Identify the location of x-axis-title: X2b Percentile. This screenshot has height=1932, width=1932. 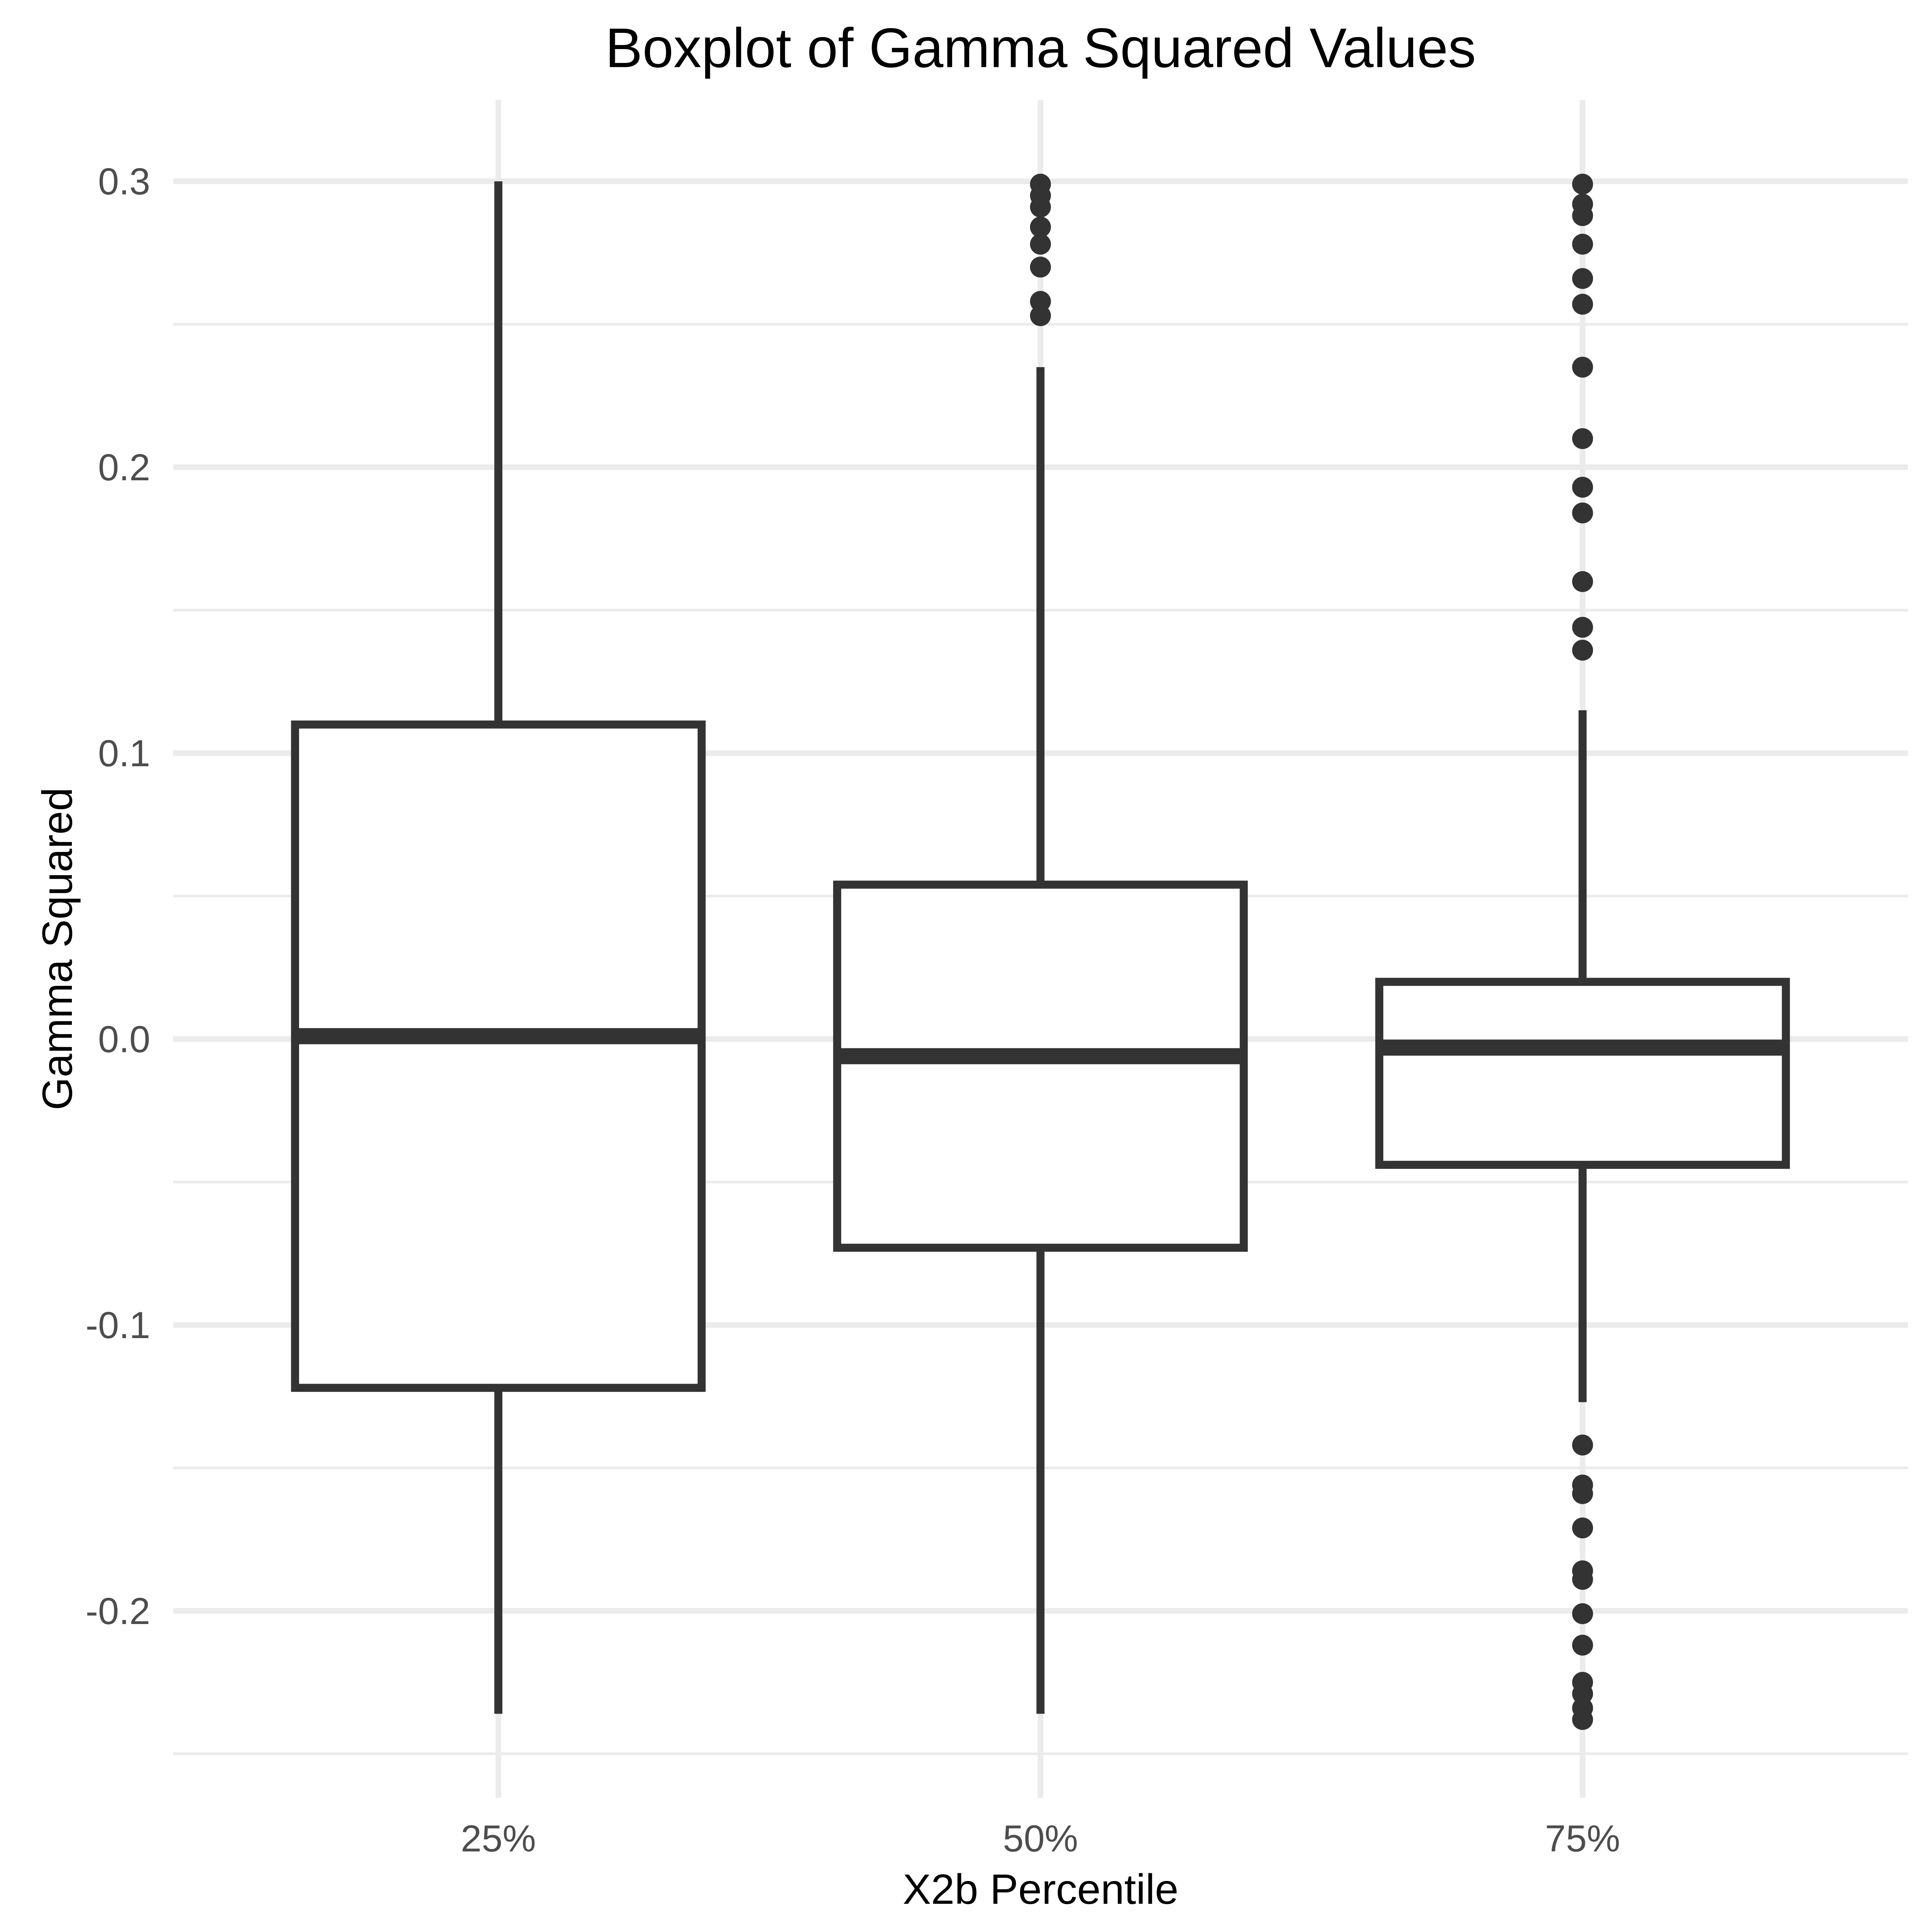
(1041, 1889).